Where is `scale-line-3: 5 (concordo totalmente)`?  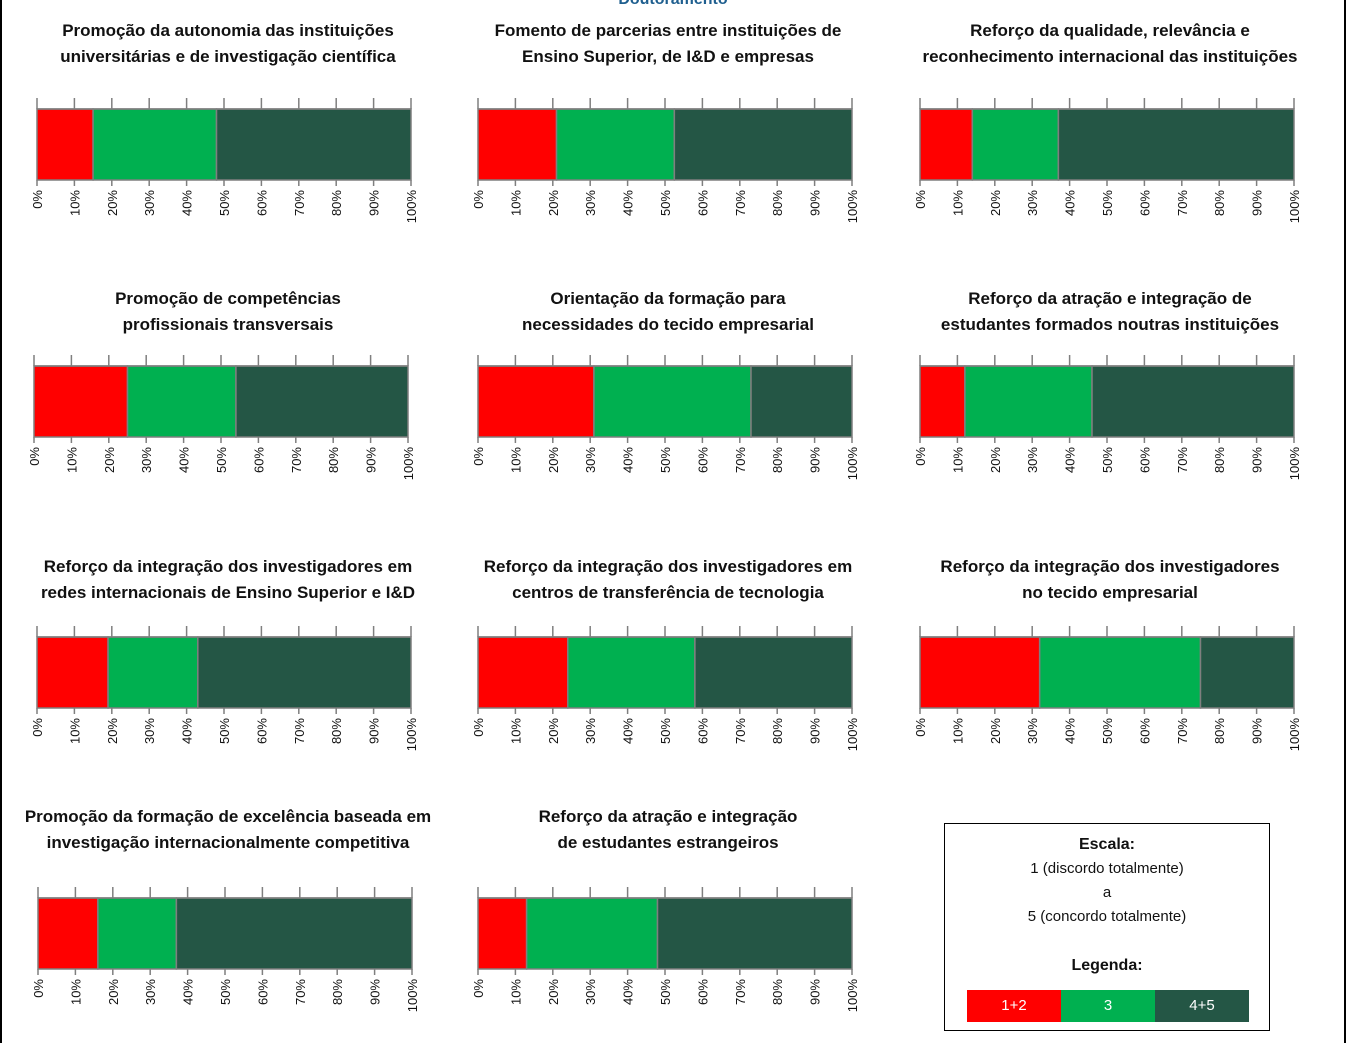 scale-line-3: 5 (concordo totalmente) is located at coordinates (1107, 916).